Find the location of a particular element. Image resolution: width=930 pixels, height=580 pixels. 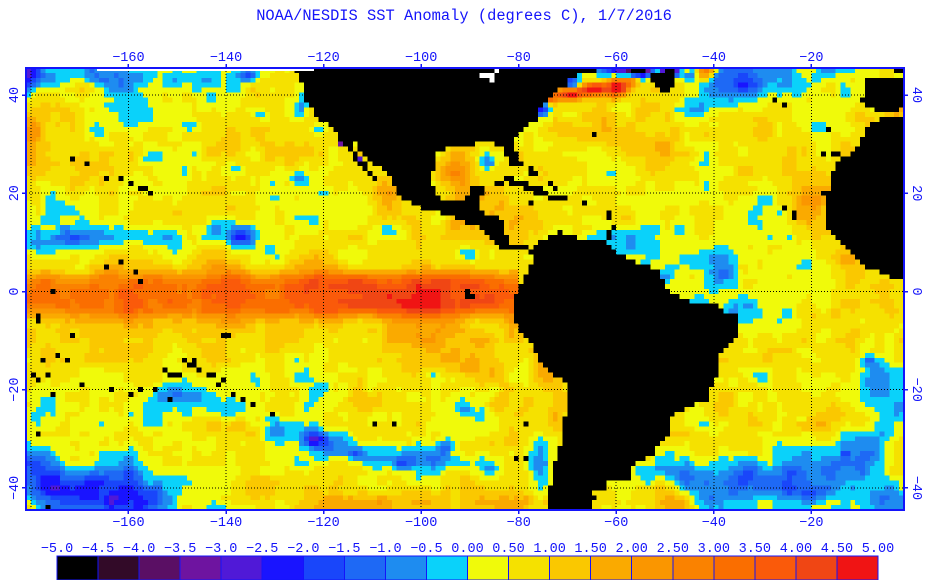

svg-text: −3.0 is located at coordinates (221, 549).